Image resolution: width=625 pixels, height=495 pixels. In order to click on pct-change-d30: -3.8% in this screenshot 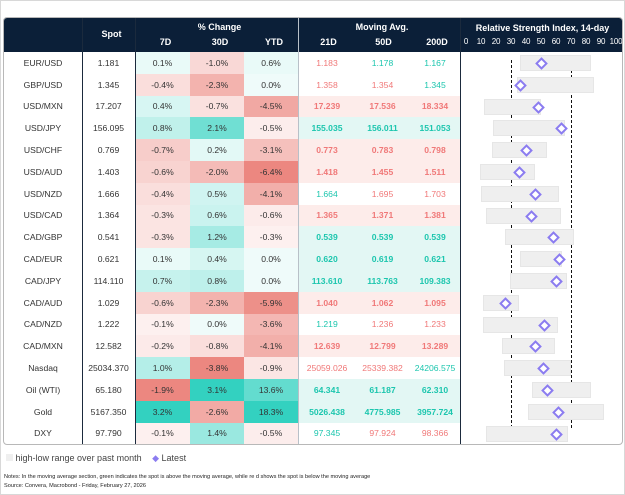, I will do `click(217, 368)`.